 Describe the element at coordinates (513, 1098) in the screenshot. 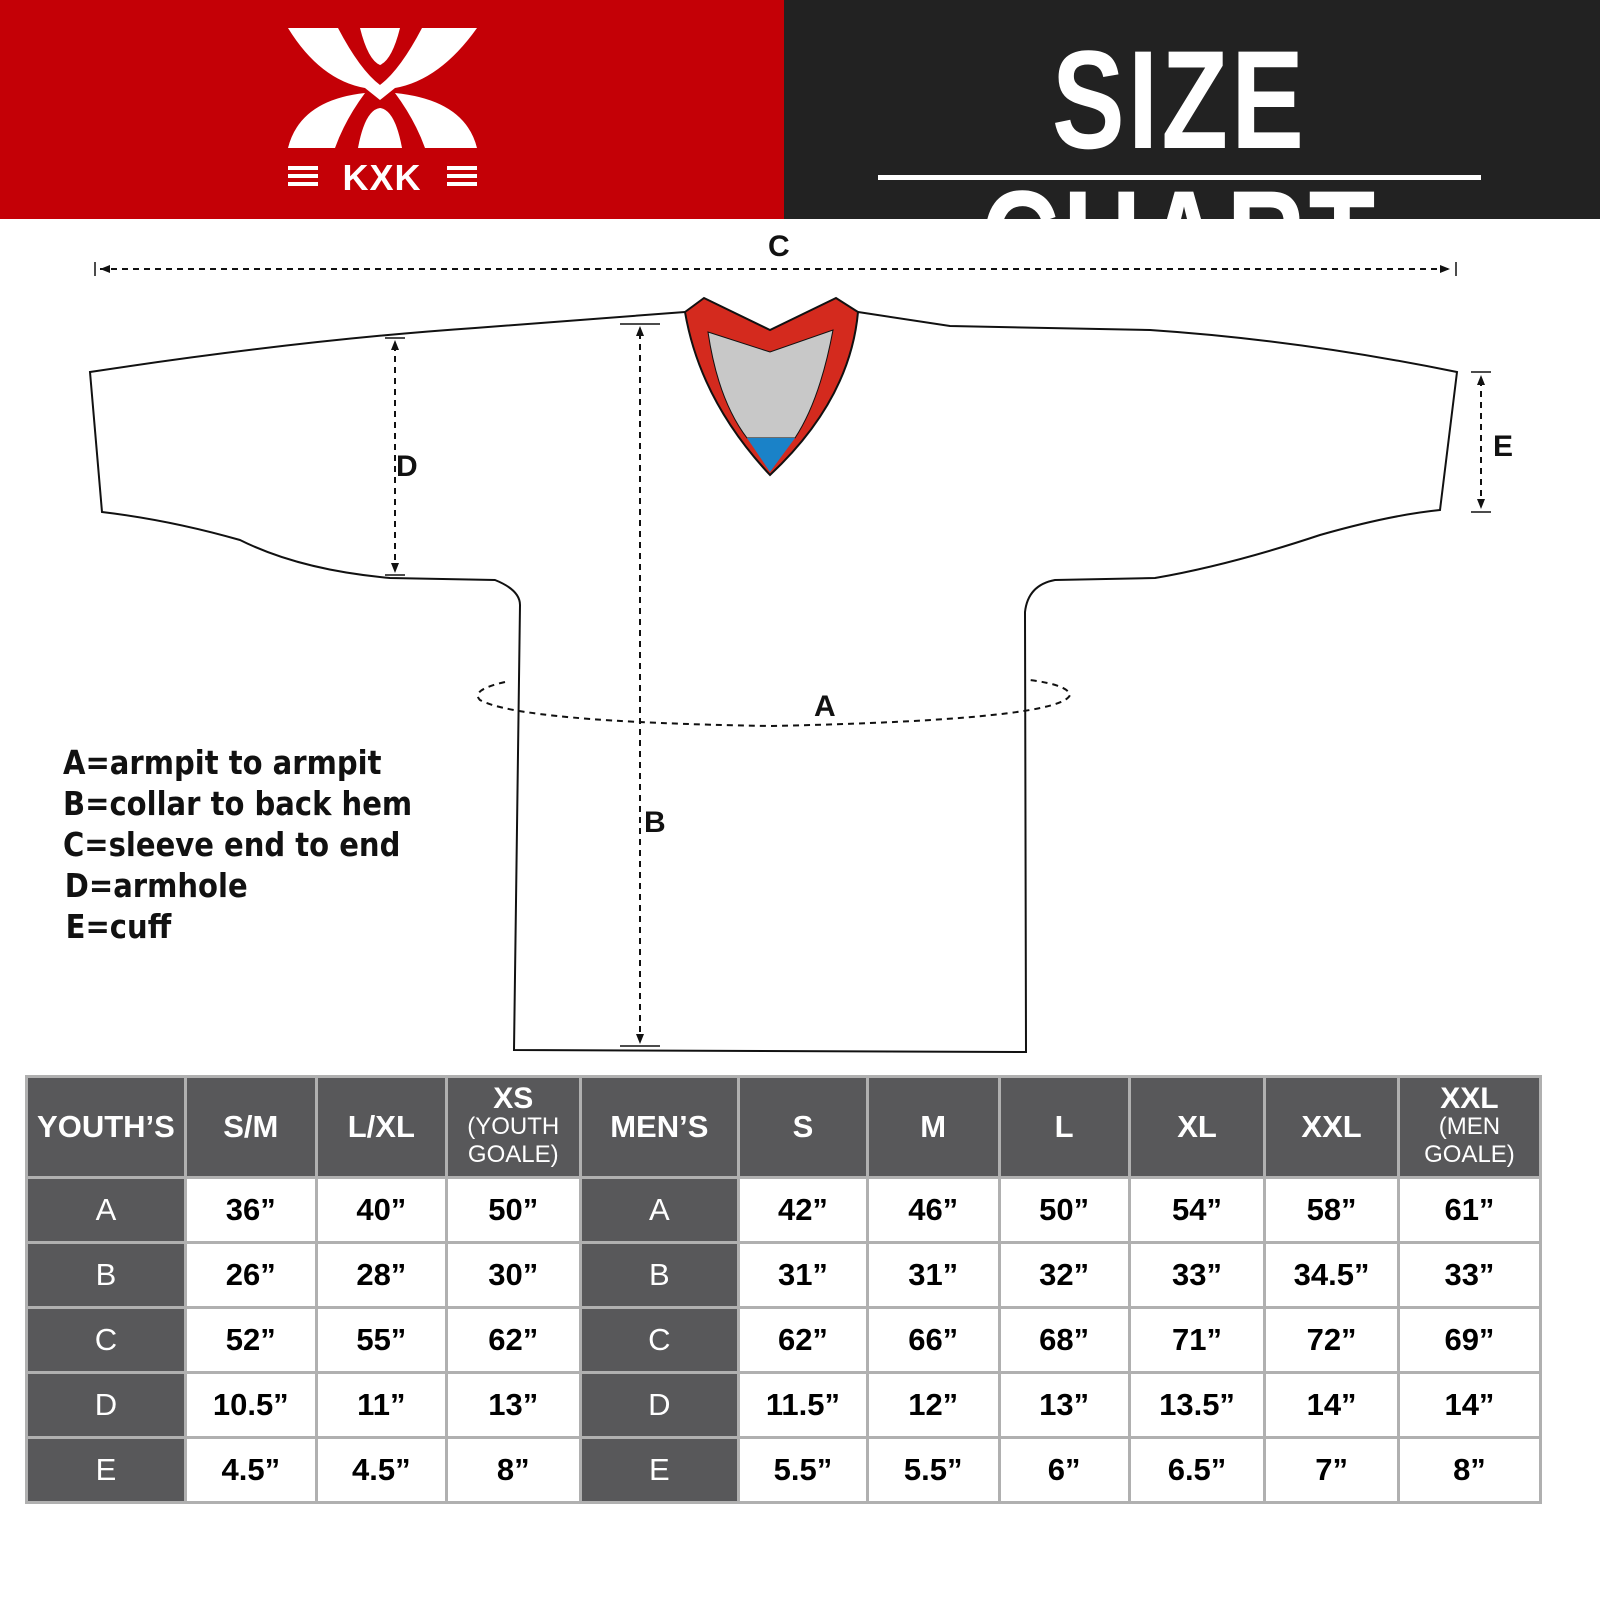

I see `size-header-text: XS` at that location.